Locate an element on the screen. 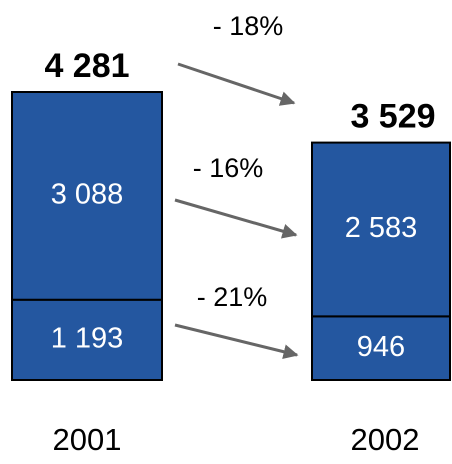  total-label: 4 281 is located at coordinates (86, 66).